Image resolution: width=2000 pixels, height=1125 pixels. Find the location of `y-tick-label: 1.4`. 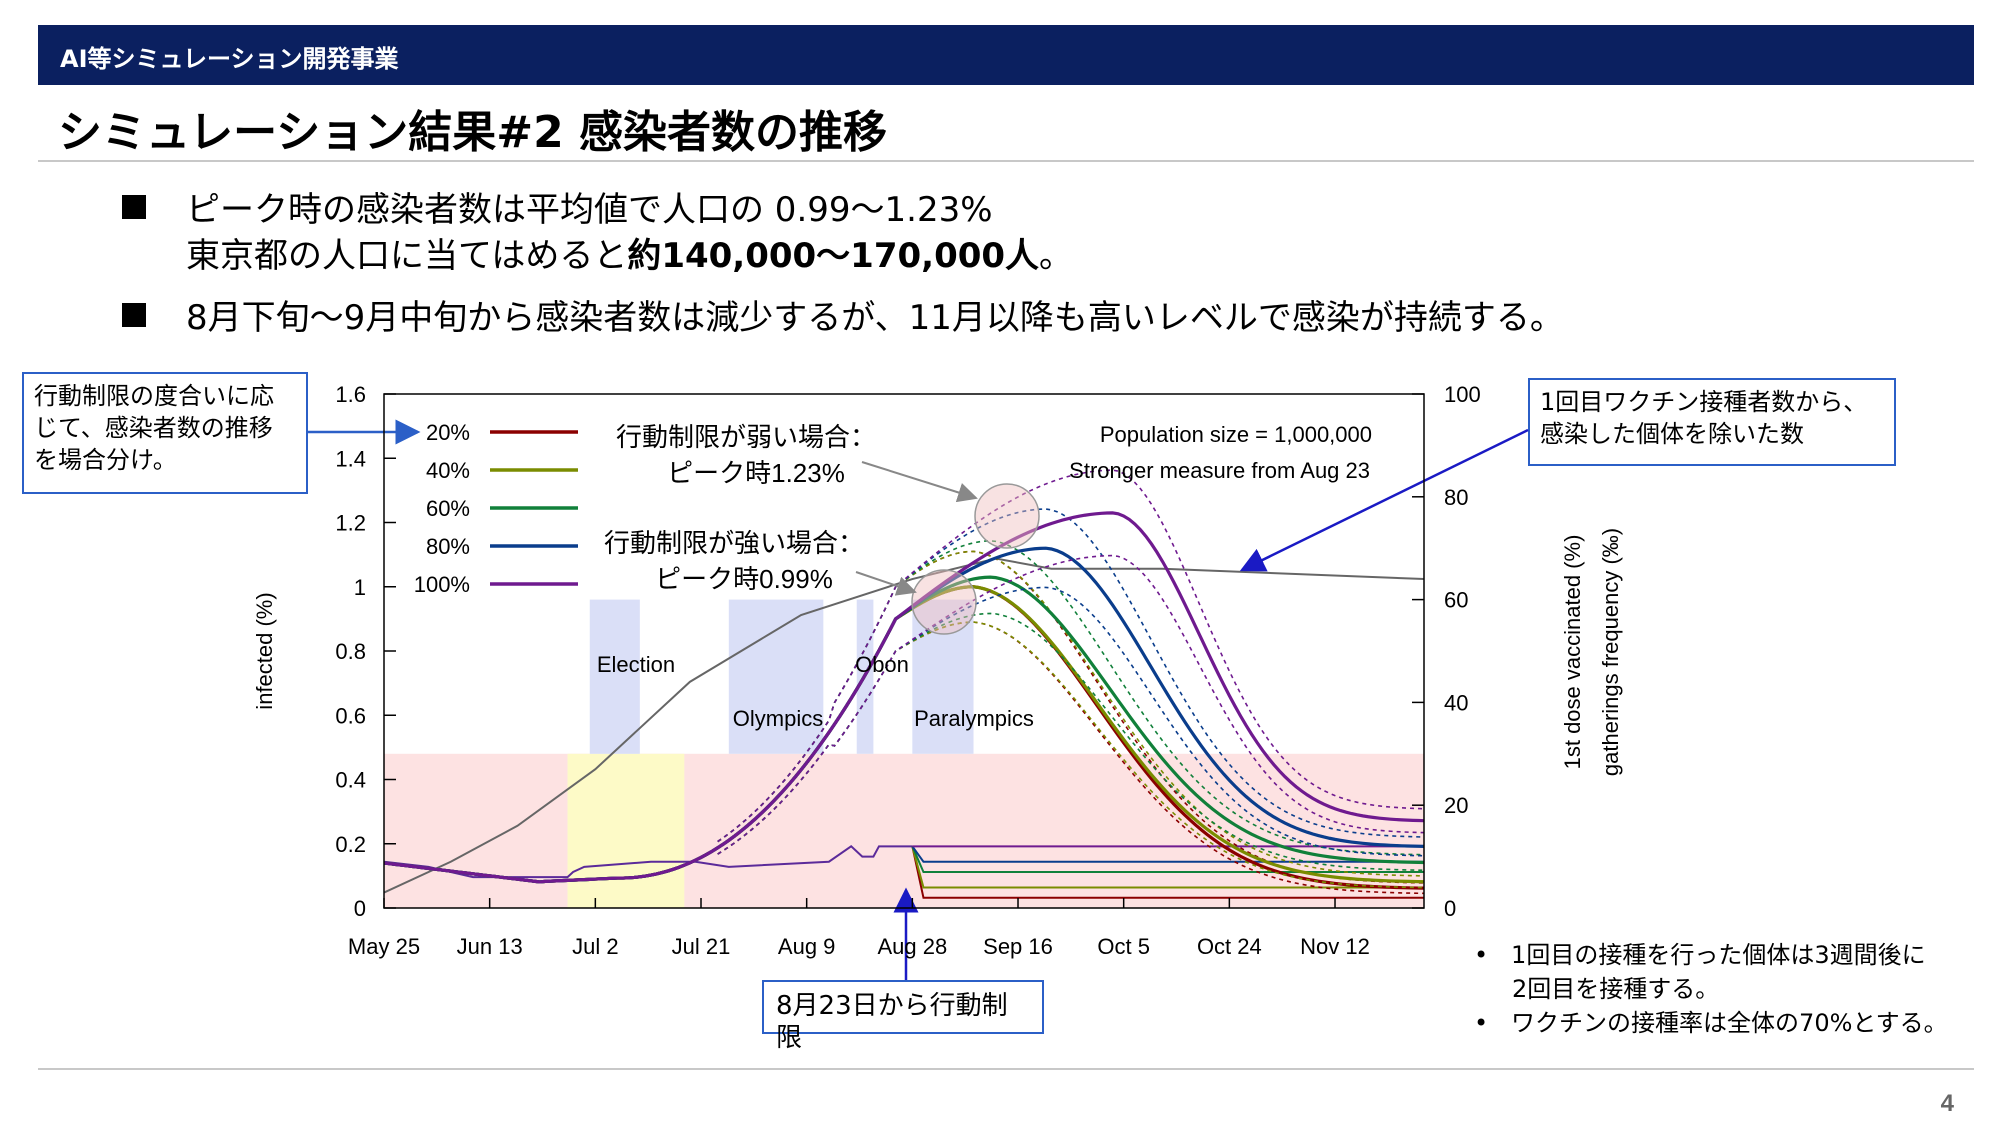

y-tick-label: 1.4 is located at coordinates (350, 458).